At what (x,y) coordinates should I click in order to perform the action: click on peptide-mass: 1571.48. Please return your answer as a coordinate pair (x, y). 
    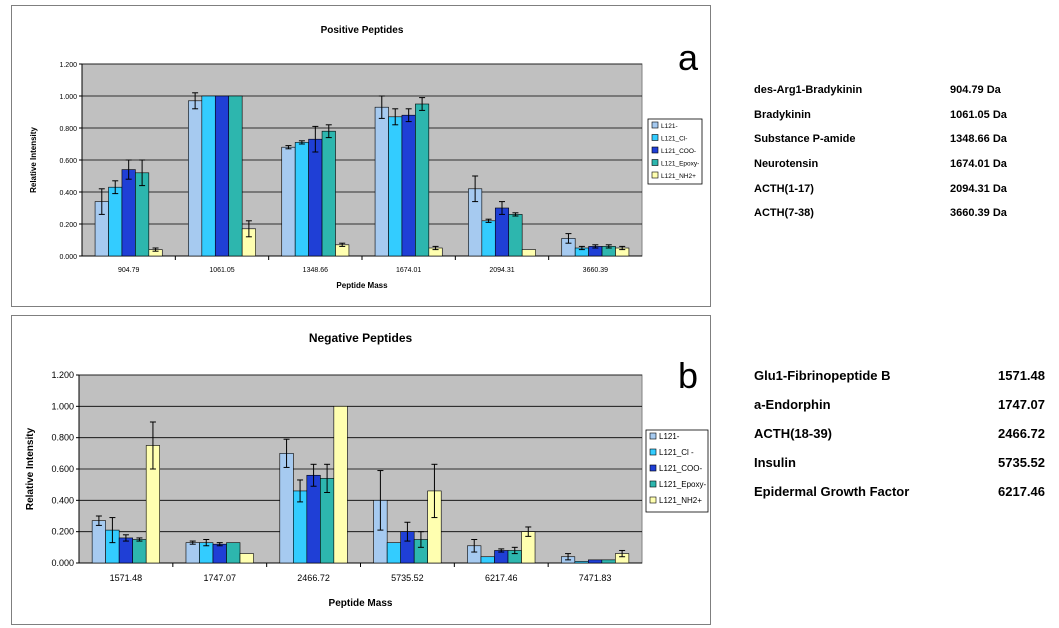
    Looking at the image, I should click on (1021, 375).